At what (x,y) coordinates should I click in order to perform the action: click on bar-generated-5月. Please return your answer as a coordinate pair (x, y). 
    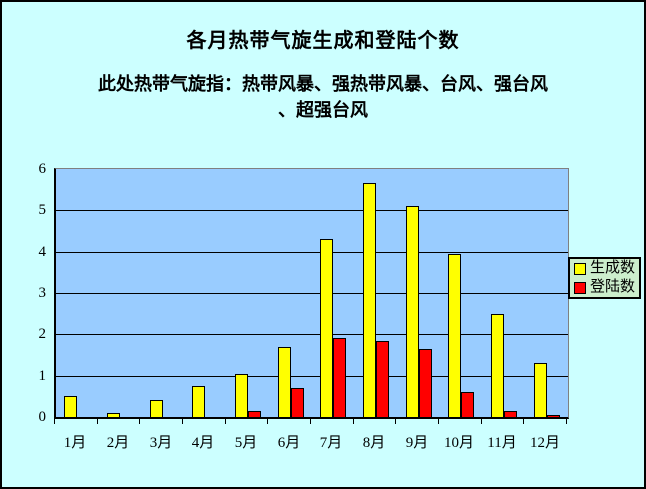
    Looking at the image, I should click on (241, 395).